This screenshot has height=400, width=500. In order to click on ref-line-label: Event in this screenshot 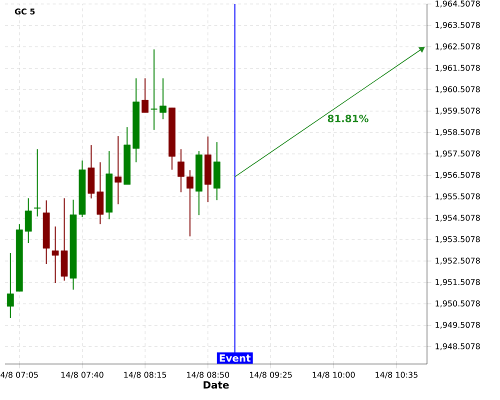, I will do `click(235, 358)`.